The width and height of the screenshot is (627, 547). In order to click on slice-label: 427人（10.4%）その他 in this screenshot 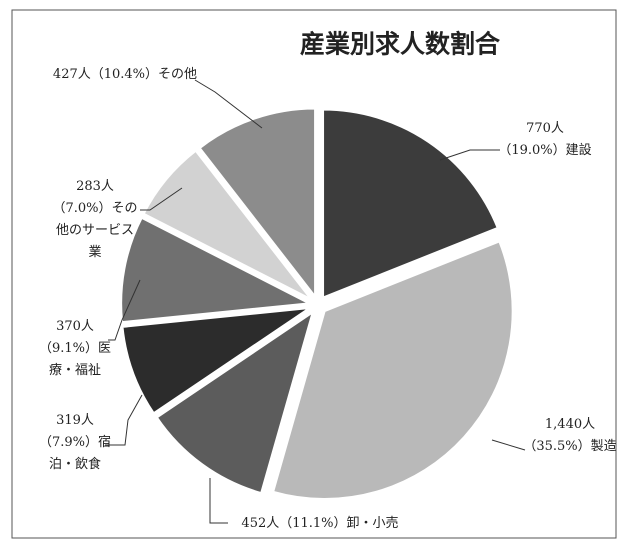, I will do `click(125, 74)`.